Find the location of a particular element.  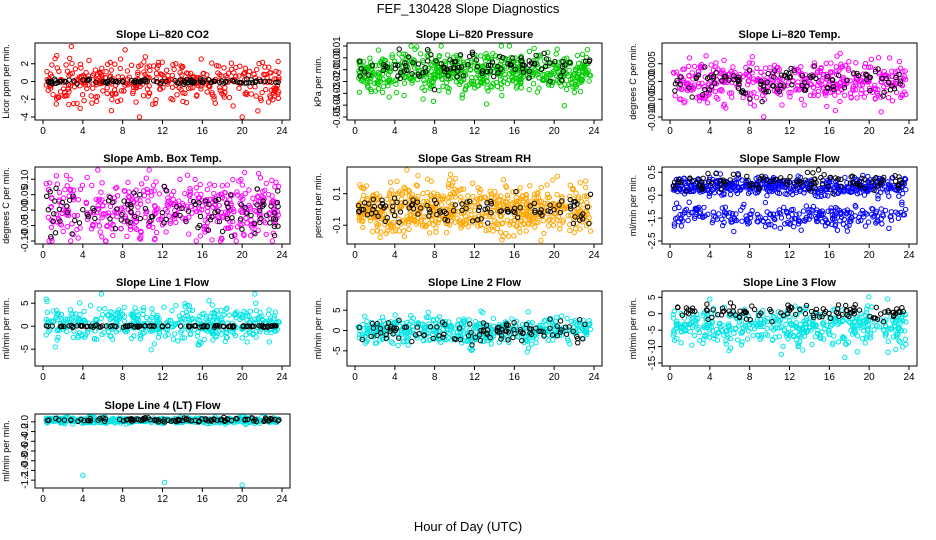

y-tick-label: 0.01 is located at coordinates (337, 46).